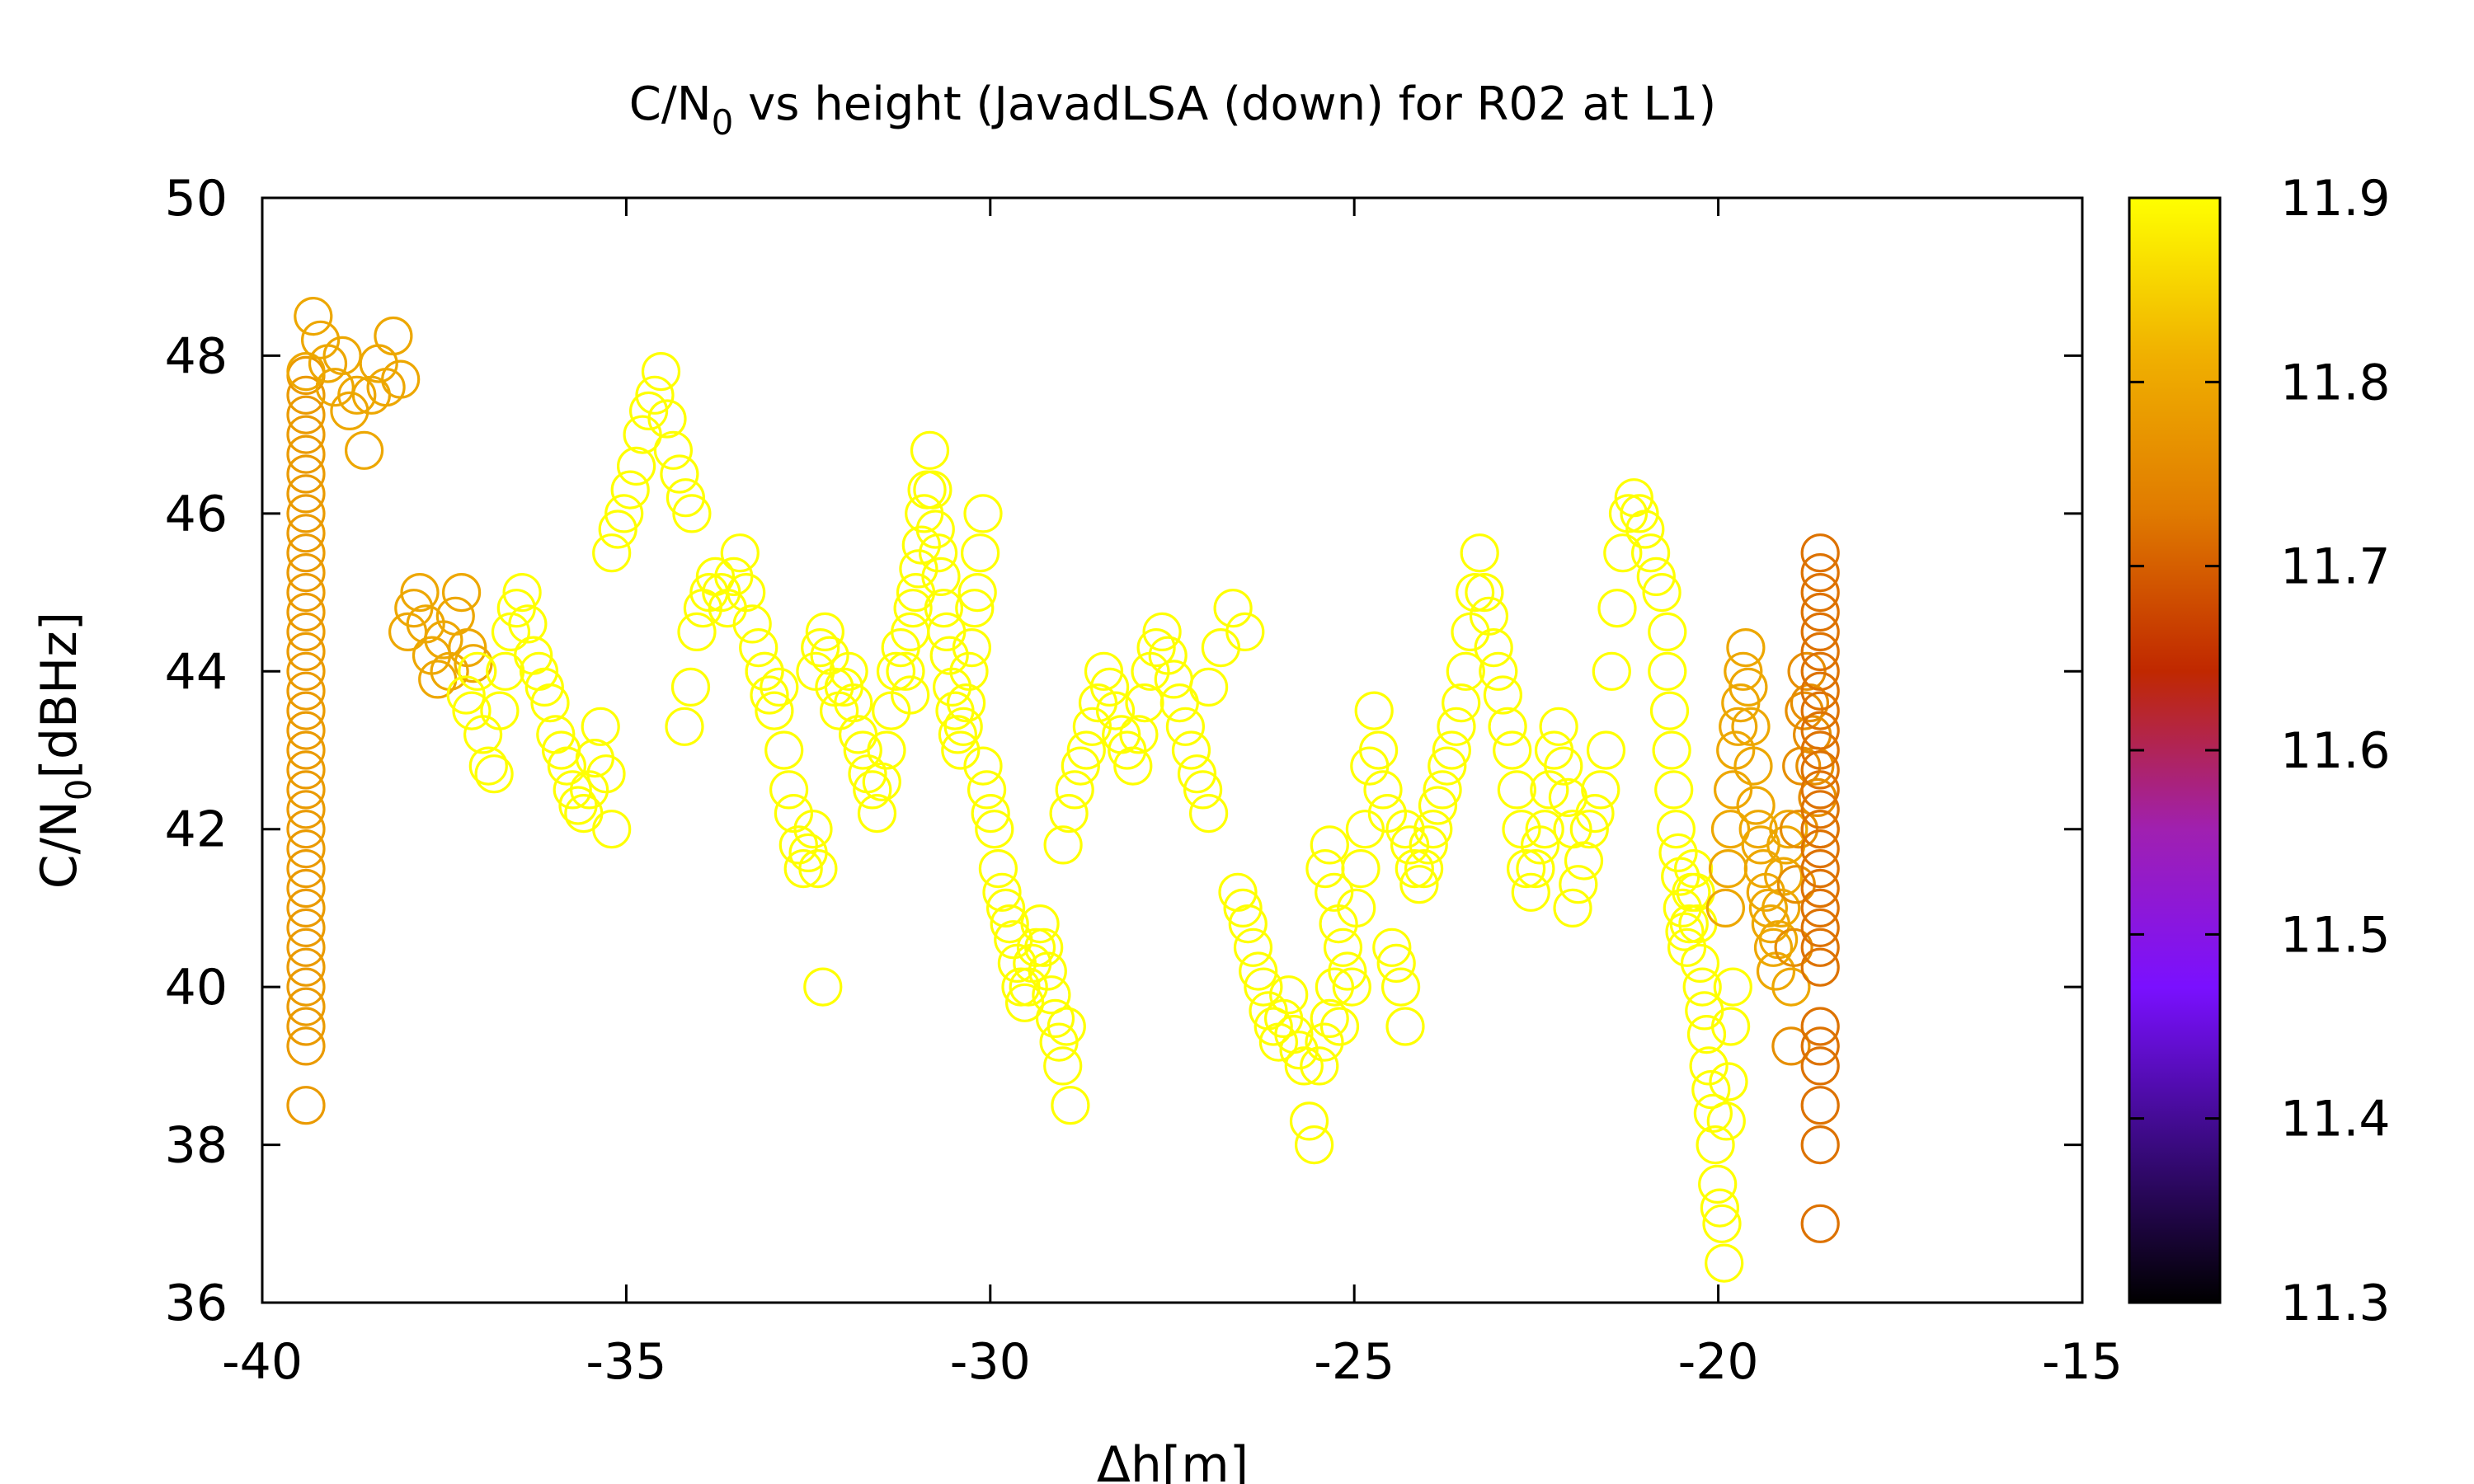  Describe the element at coordinates (59, 695) in the screenshot. I see `y-axis-label-post: [dBHz]` at that location.